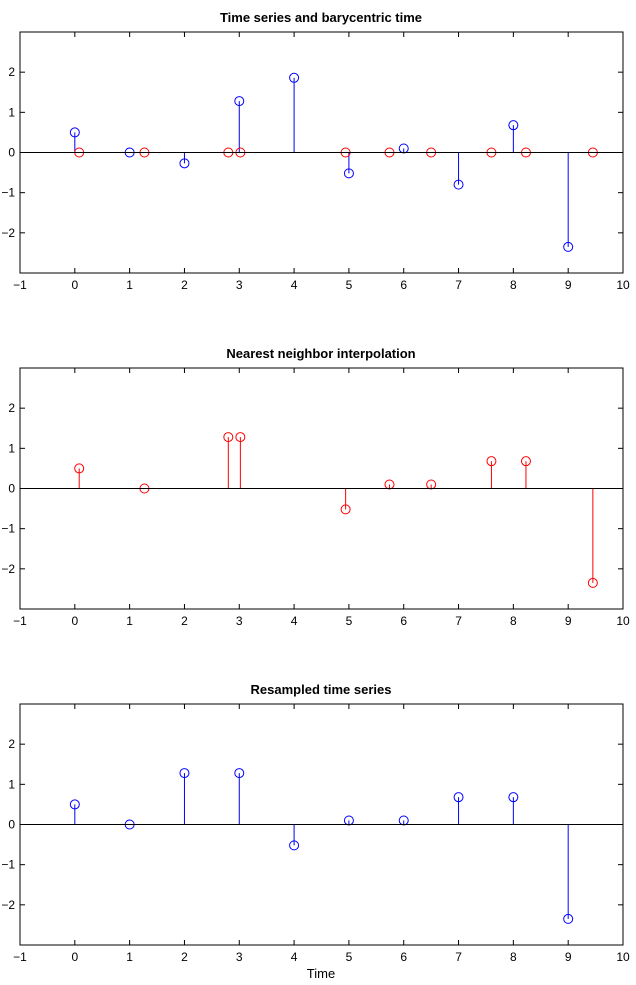 The image size is (636, 985). Describe the element at coordinates (320, 353) in the screenshot. I see `chart-title: Nearest neighbor interpolation` at that location.